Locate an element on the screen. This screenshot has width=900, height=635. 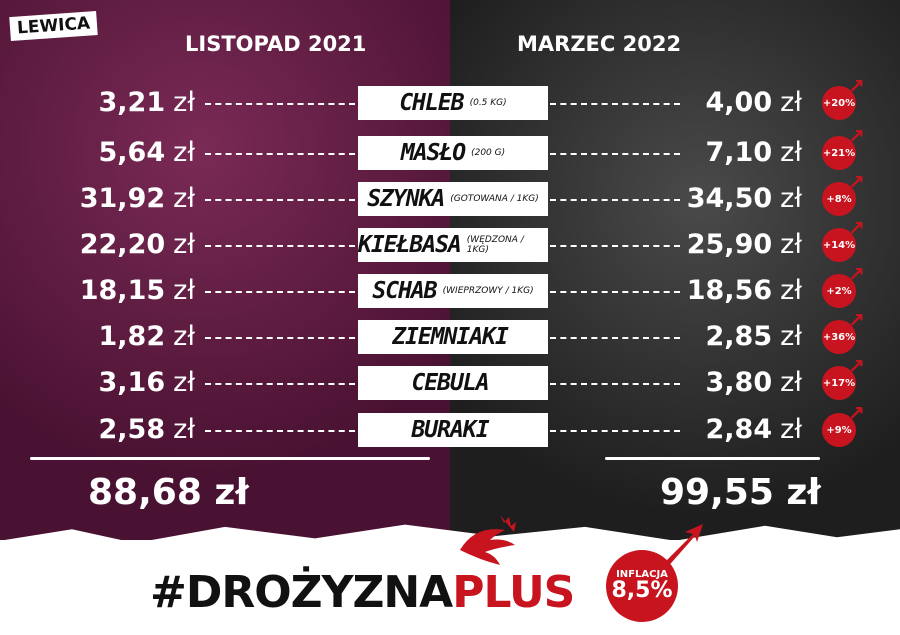
inflation-label: INFLACJA is located at coordinates (642, 574).